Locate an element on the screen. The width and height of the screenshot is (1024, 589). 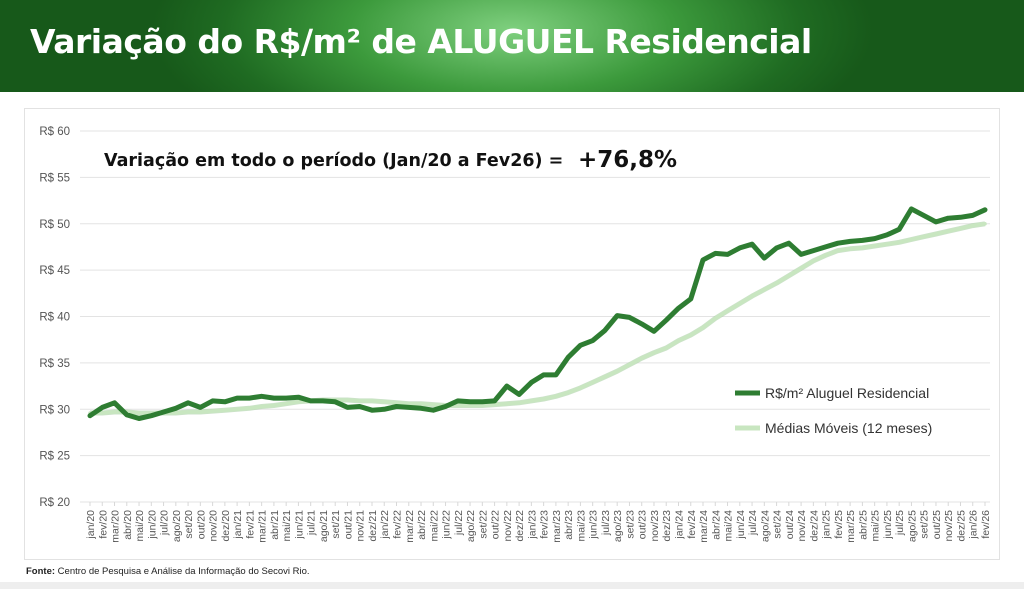
x-tick-label: abr/25 is located at coordinates (863, 525).